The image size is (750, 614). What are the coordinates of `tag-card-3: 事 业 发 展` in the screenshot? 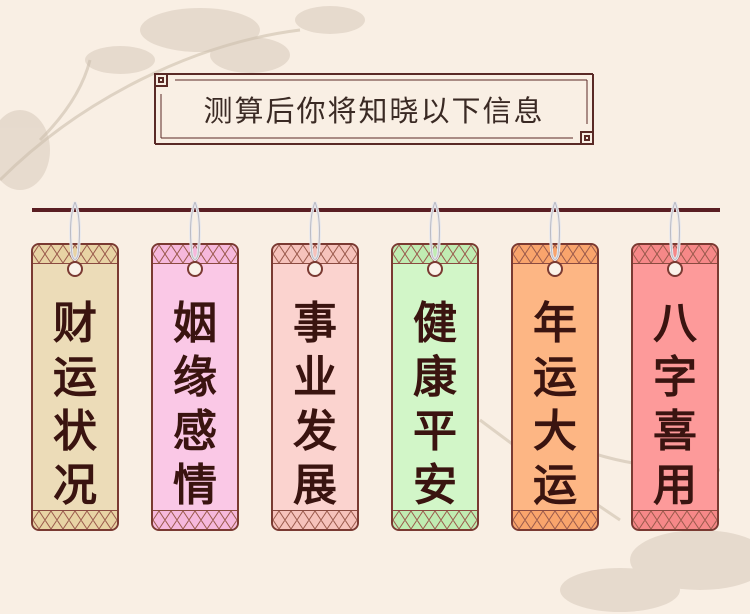 It's located at (315, 387).